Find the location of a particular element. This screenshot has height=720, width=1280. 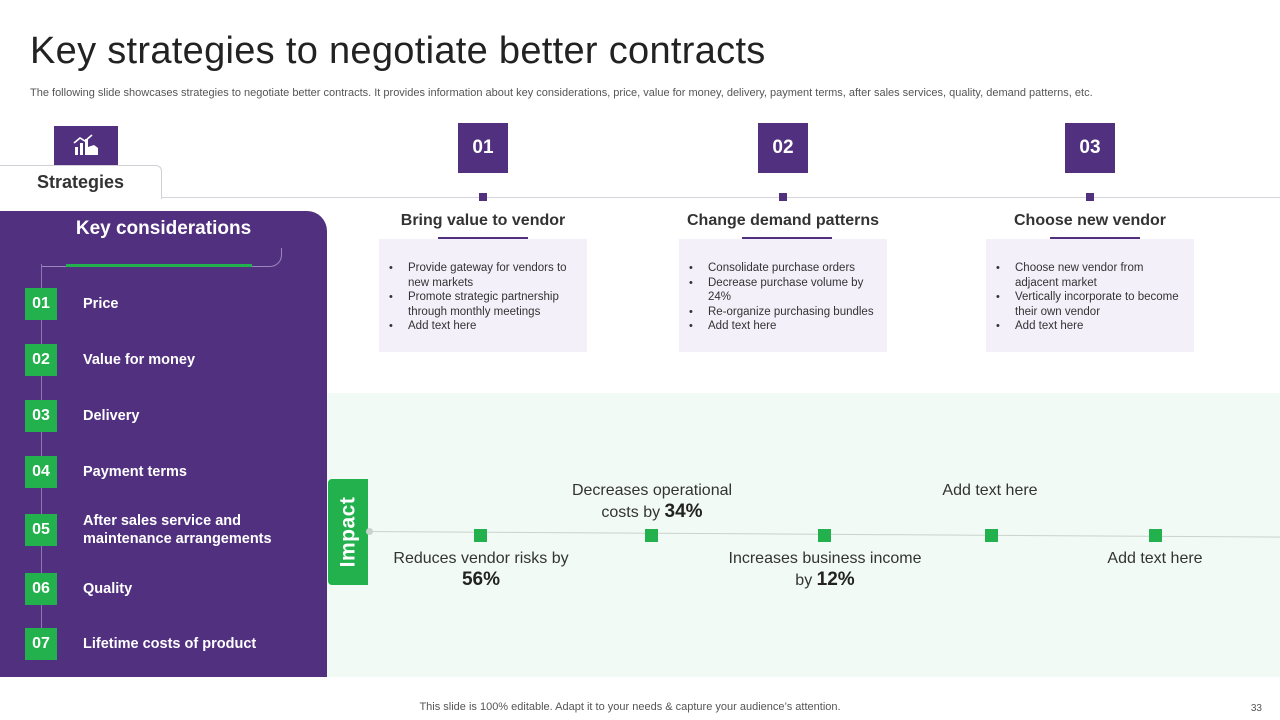

consideration-number: 01 is located at coordinates (41, 304).